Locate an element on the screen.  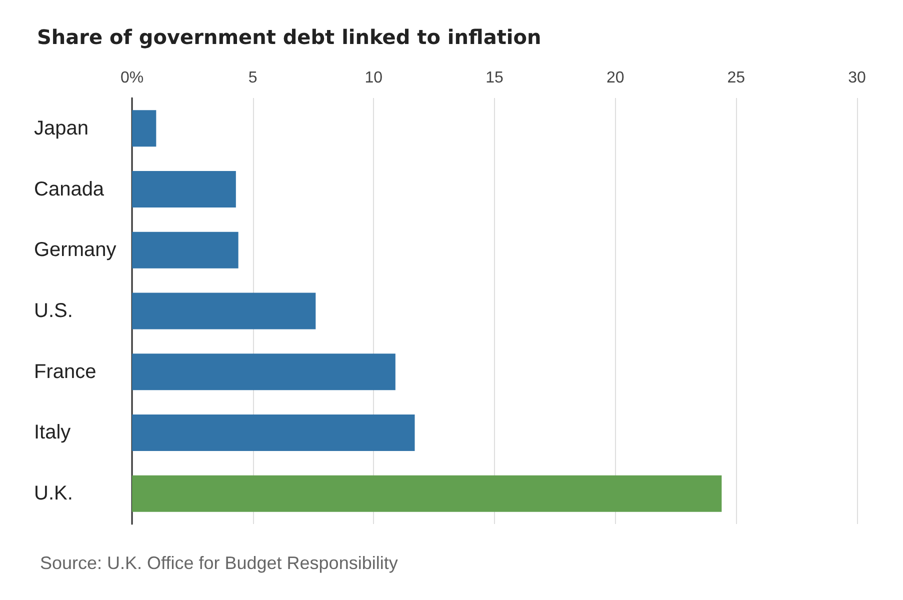
y-tick-label: Japan is located at coordinates (61, 128).